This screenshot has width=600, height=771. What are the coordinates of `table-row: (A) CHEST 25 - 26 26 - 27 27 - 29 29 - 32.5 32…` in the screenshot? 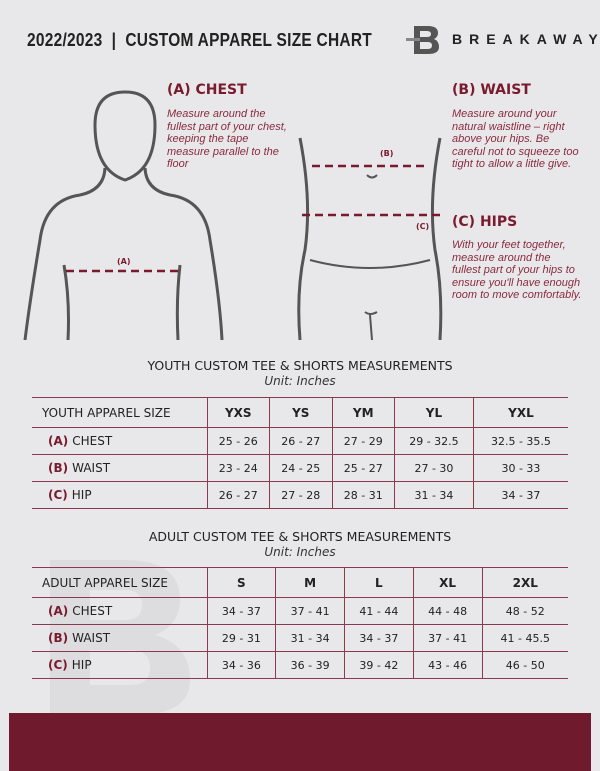 It's located at (300, 441).